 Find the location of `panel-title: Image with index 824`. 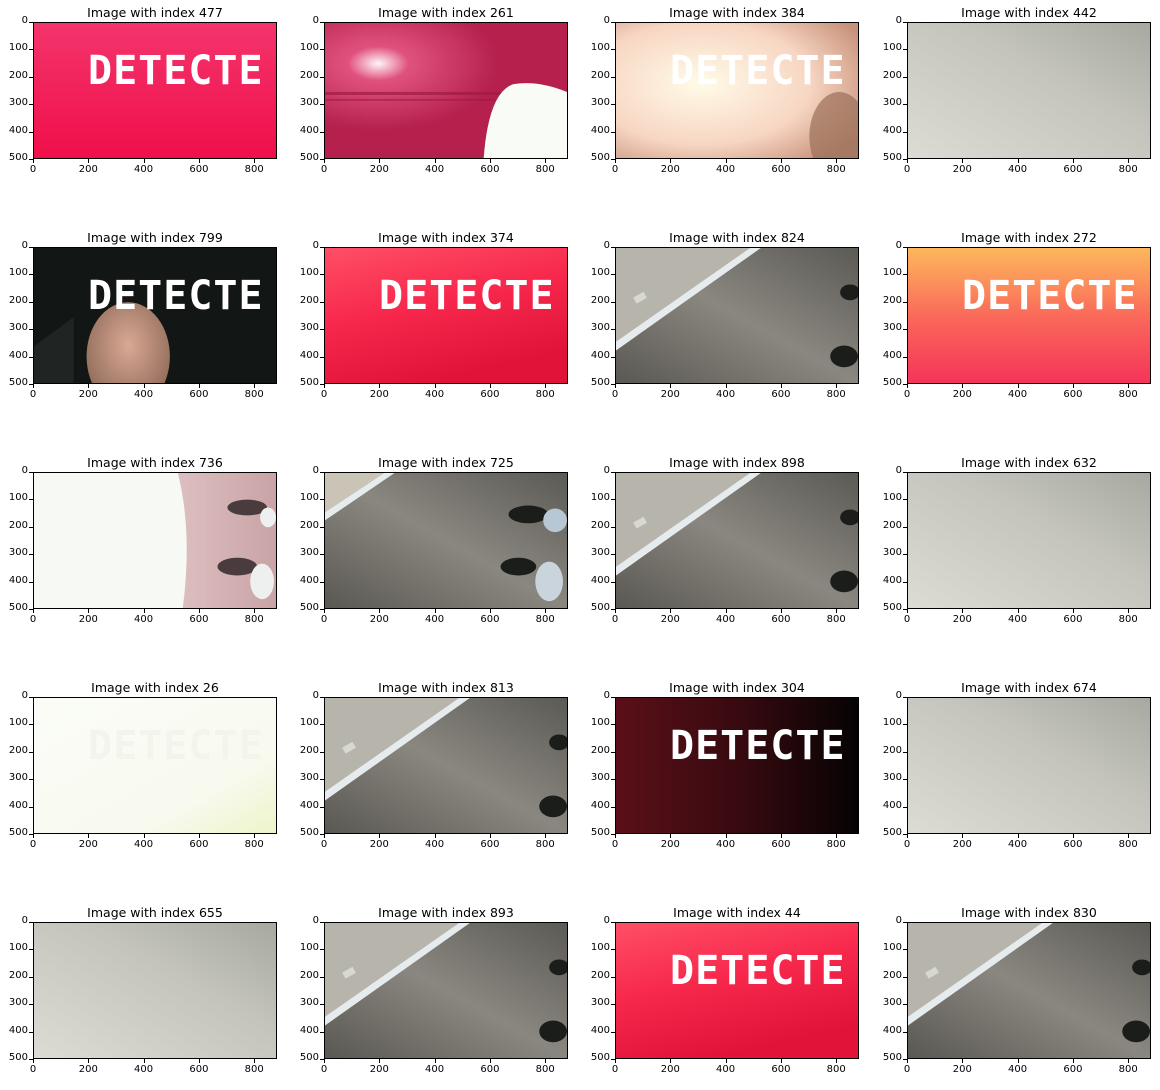

panel-title: Image with index 824 is located at coordinates (737, 237).